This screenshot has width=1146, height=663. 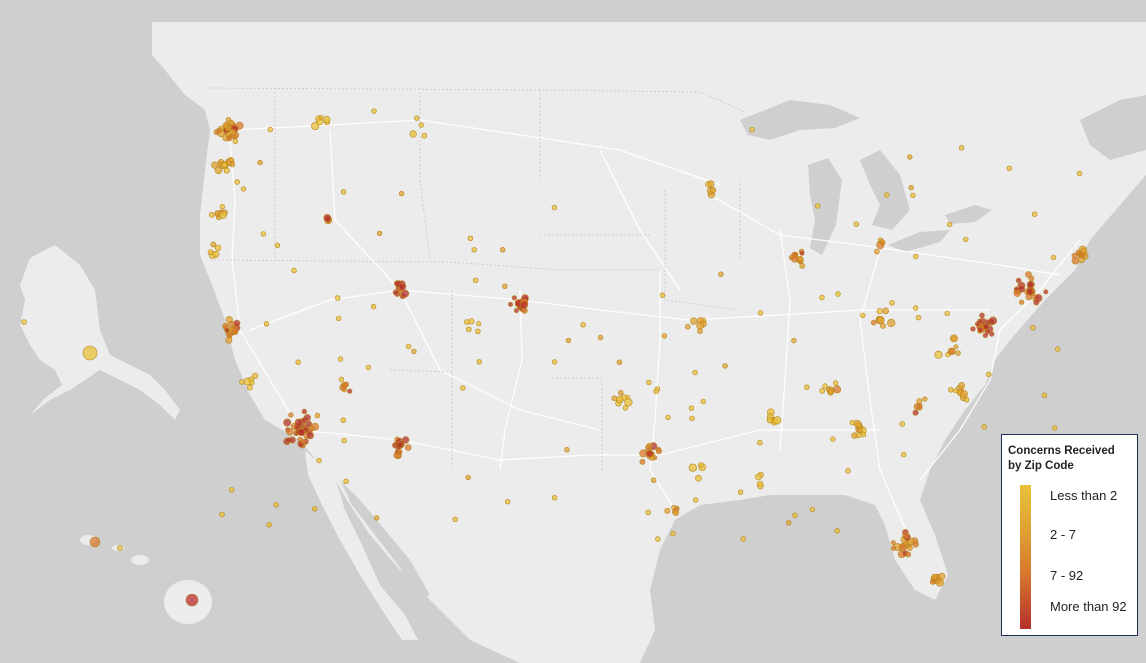 What do you see at coordinates (1041, 466) in the screenshot?
I see `legend-title-line2: by Zip Code` at bounding box center [1041, 466].